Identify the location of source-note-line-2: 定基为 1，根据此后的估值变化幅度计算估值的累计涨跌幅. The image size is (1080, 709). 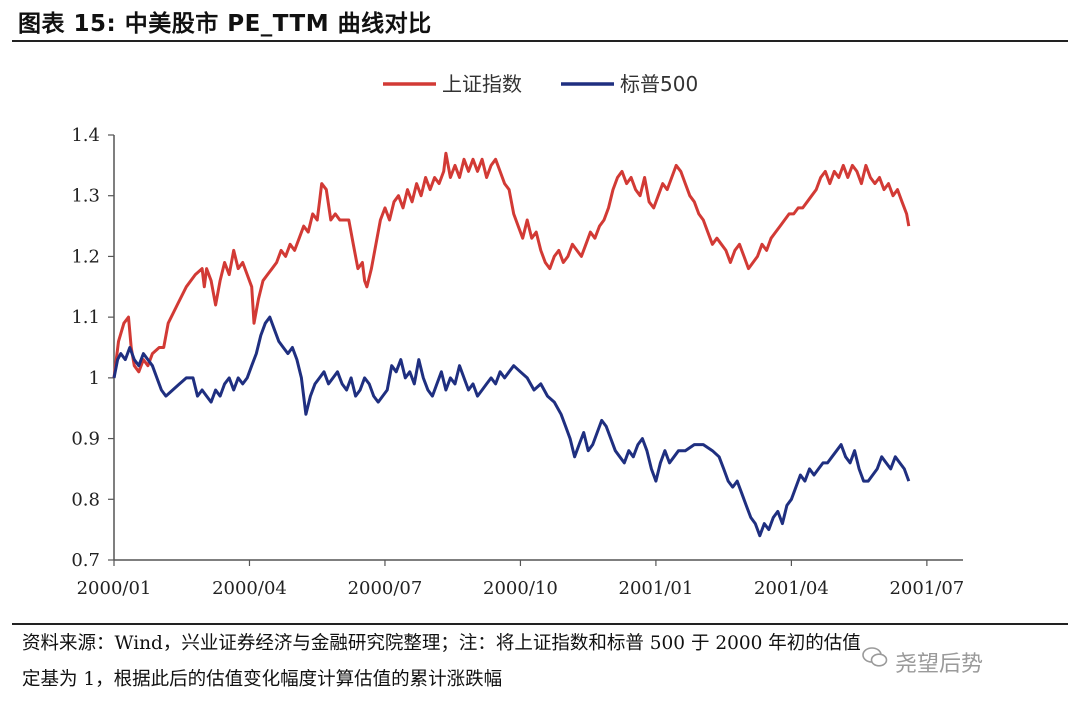
(262, 679).